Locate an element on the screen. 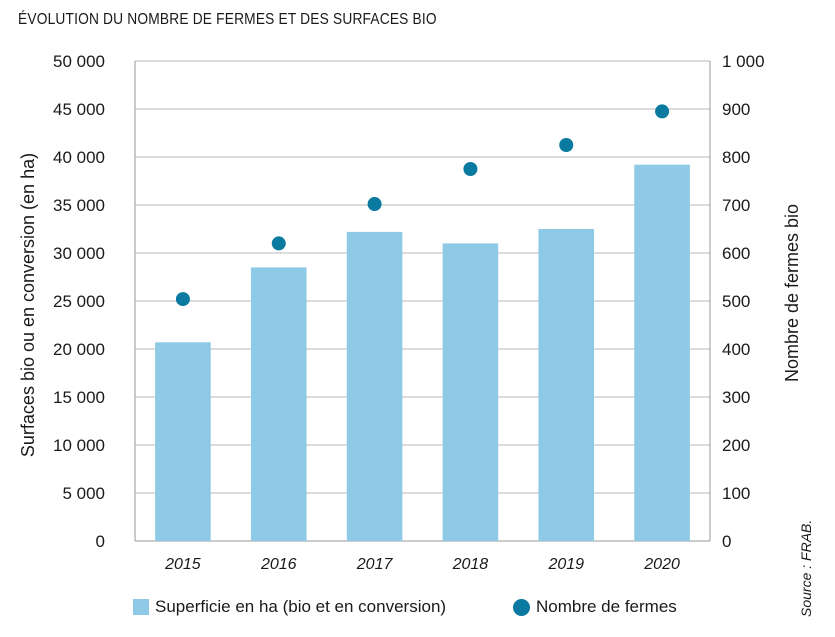 The width and height of the screenshot is (835, 637). y-tick-label: 35 000 is located at coordinates (79, 205).